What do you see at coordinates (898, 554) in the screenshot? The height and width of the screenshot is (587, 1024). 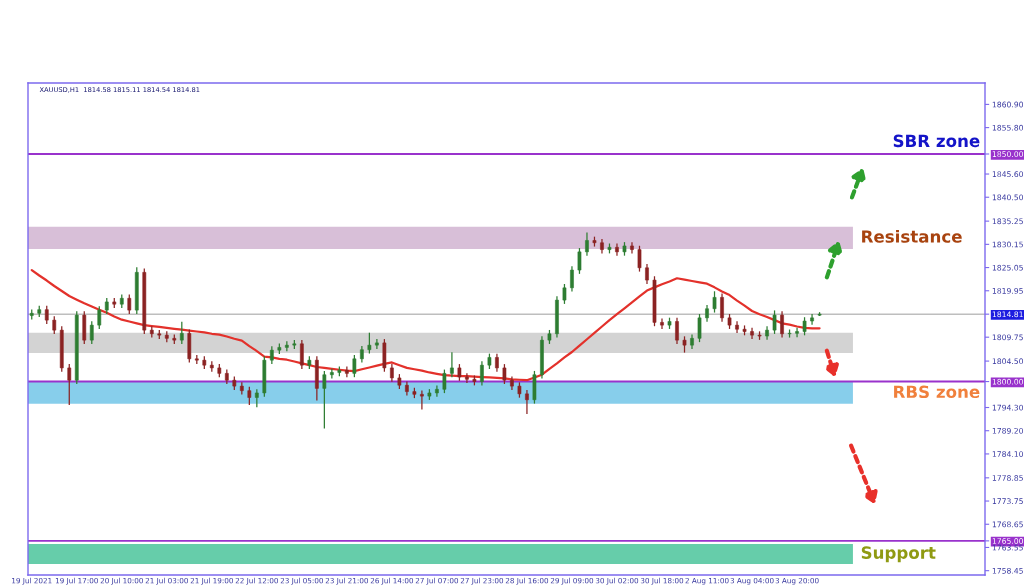 I see `band-label: Support` at bounding box center [898, 554].